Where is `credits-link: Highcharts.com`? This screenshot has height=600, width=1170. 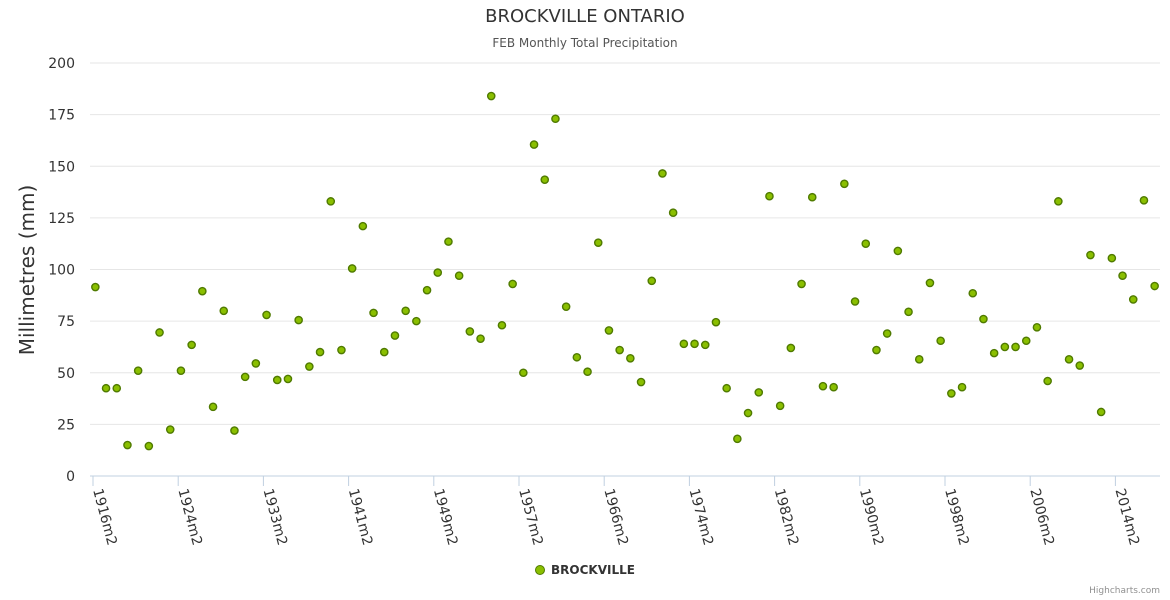
credits-link: Highcharts.com is located at coordinates (1124, 591).